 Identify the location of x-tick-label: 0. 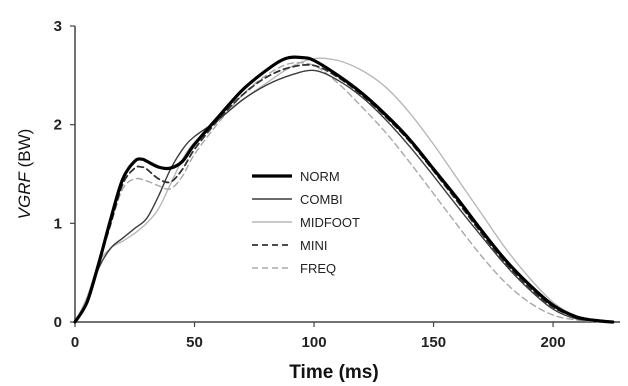
(75, 342).